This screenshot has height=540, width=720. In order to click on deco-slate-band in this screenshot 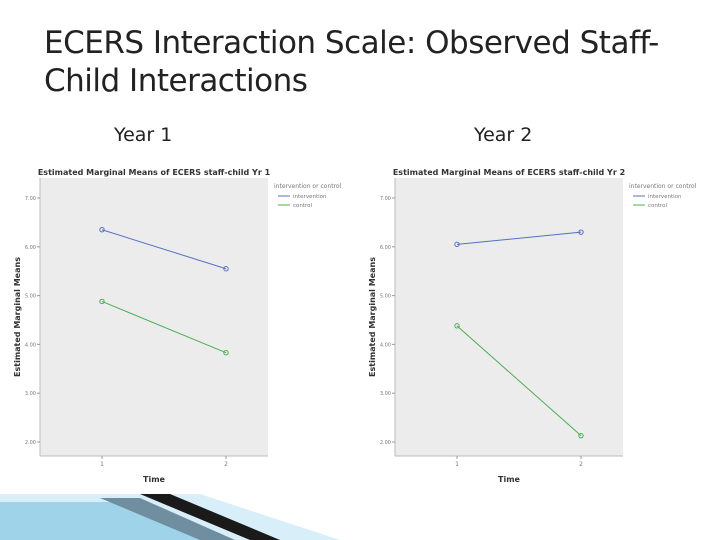, I will do `click(167, 519)`.